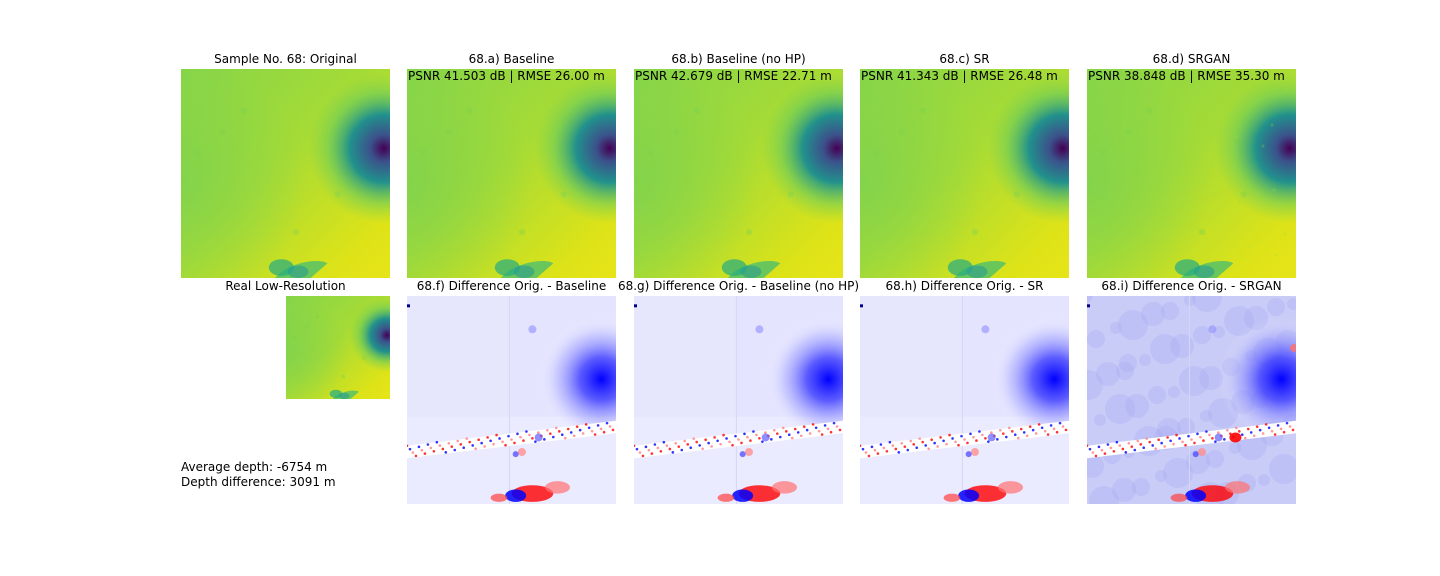 The width and height of the screenshot is (1440, 576). Describe the element at coordinates (964, 173) in the screenshot. I see `heatmap-sr` at that location.